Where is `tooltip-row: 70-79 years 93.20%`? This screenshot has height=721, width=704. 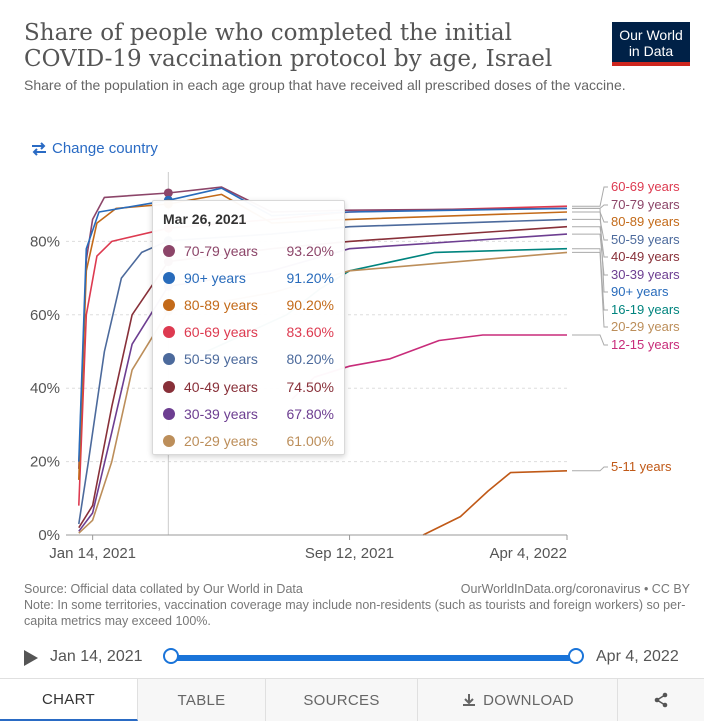 tooltip-row: 70-79 years 93.20% is located at coordinates (248, 250).